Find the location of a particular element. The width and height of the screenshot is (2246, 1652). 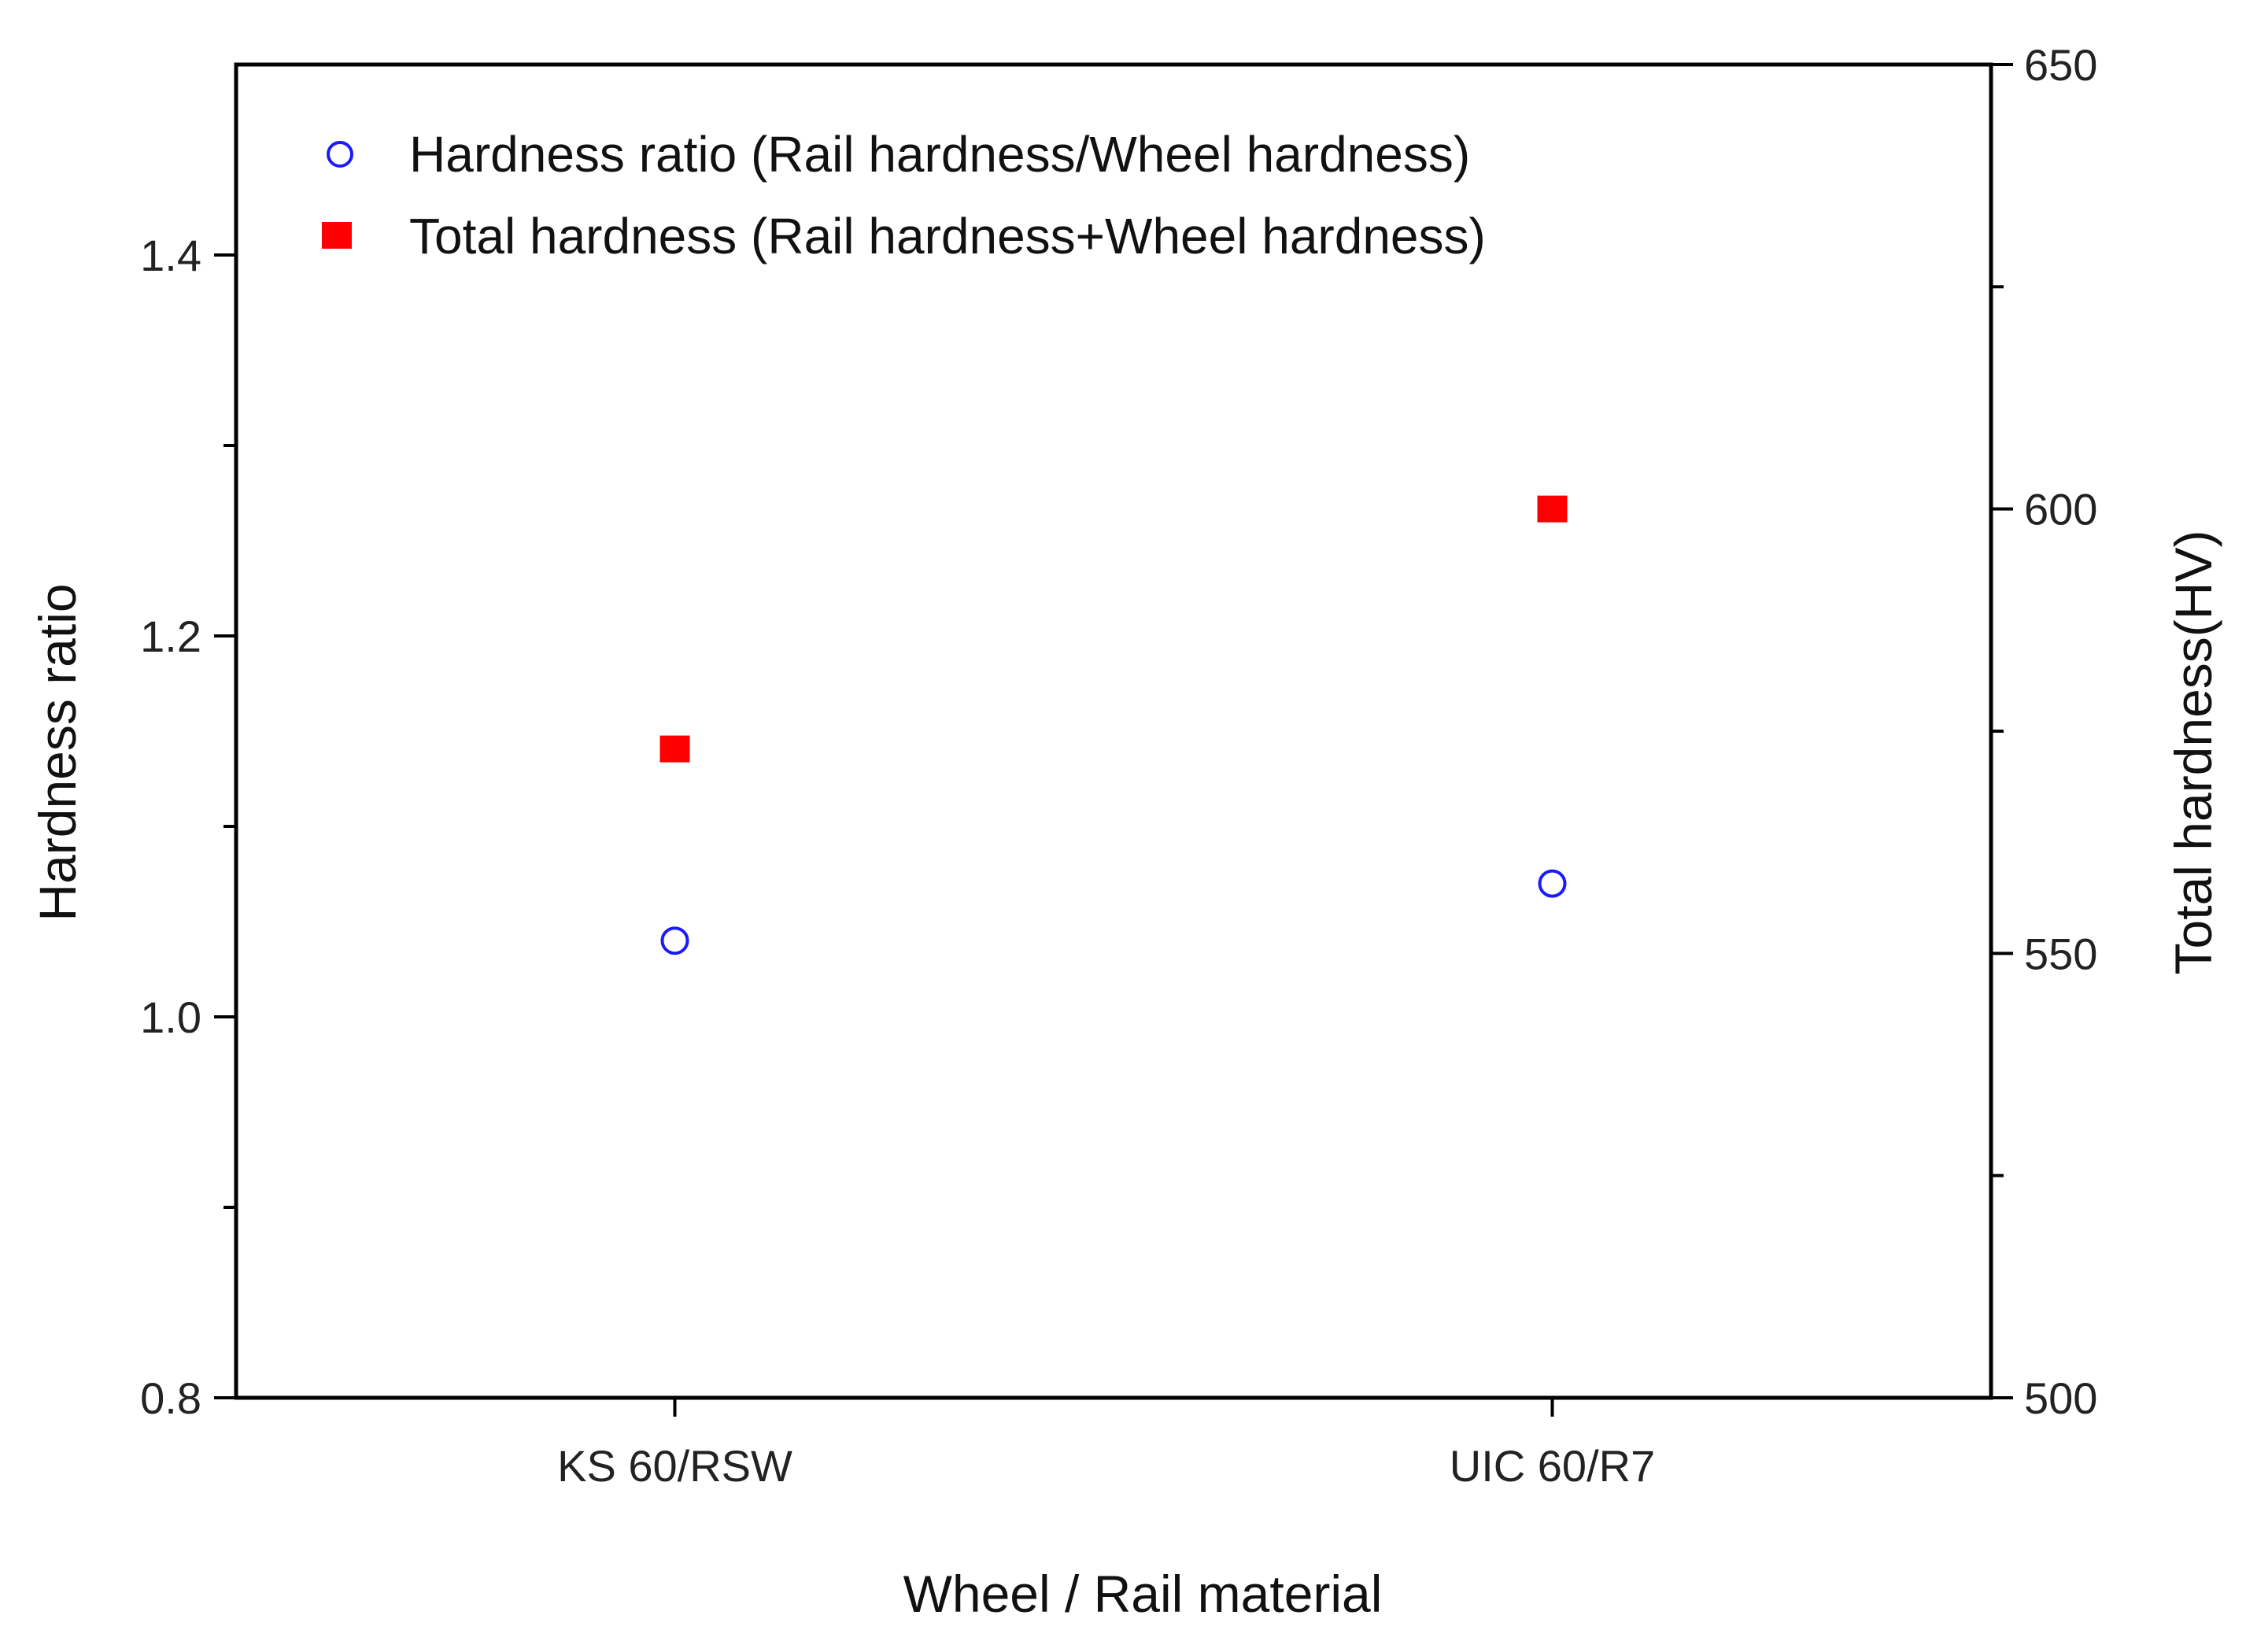

y-right-tick-label: 500 is located at coordinates (2060, 1398).